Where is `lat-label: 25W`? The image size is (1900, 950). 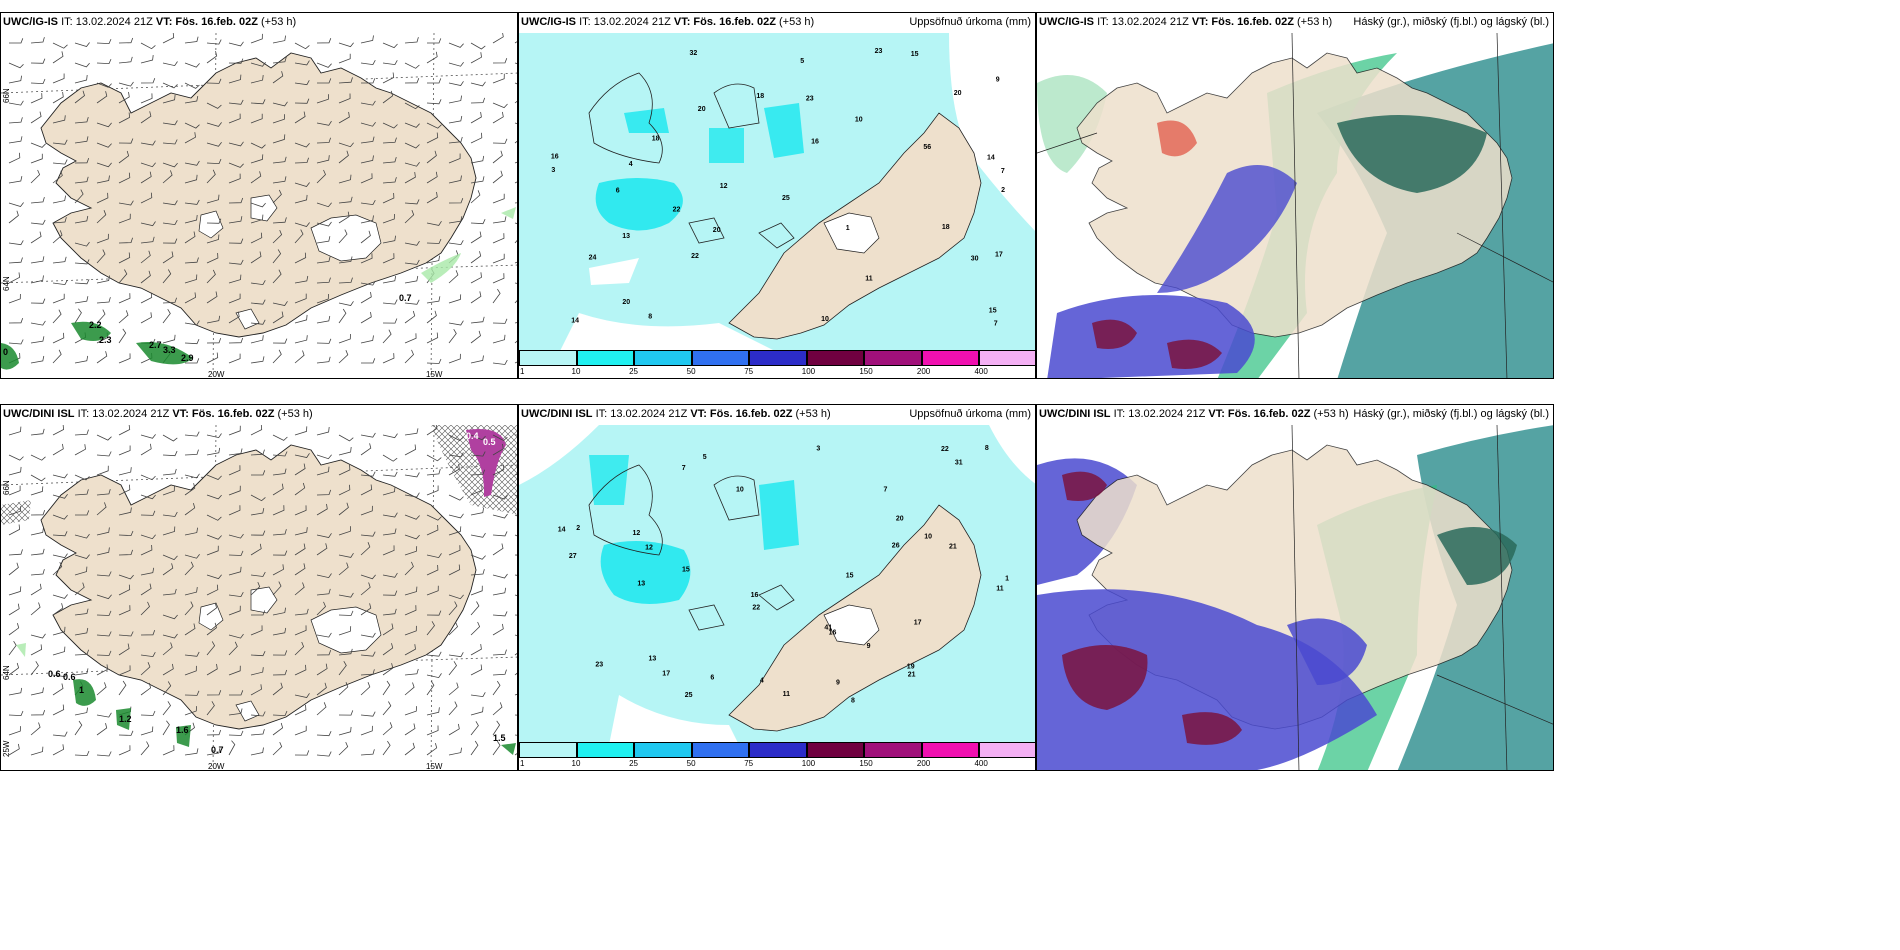
lat-label: 25W is located at coordinates (6, 748).